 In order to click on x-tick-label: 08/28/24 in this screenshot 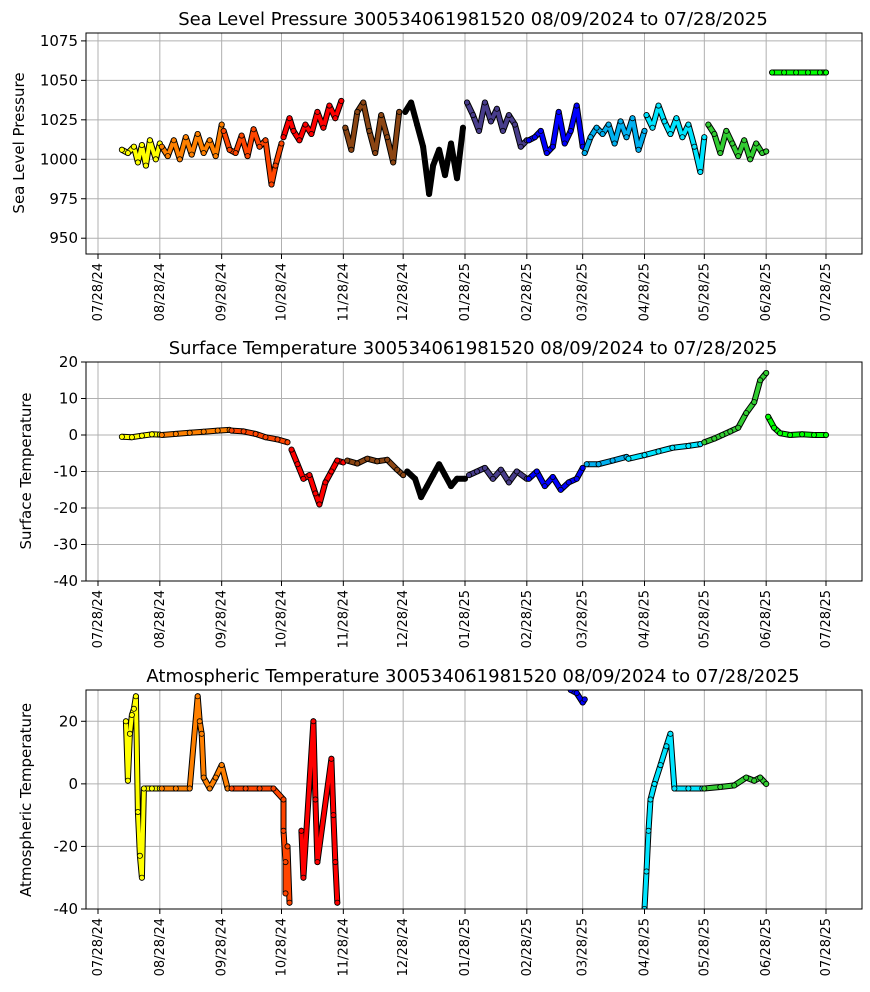, I will do `click(160, 292)`.